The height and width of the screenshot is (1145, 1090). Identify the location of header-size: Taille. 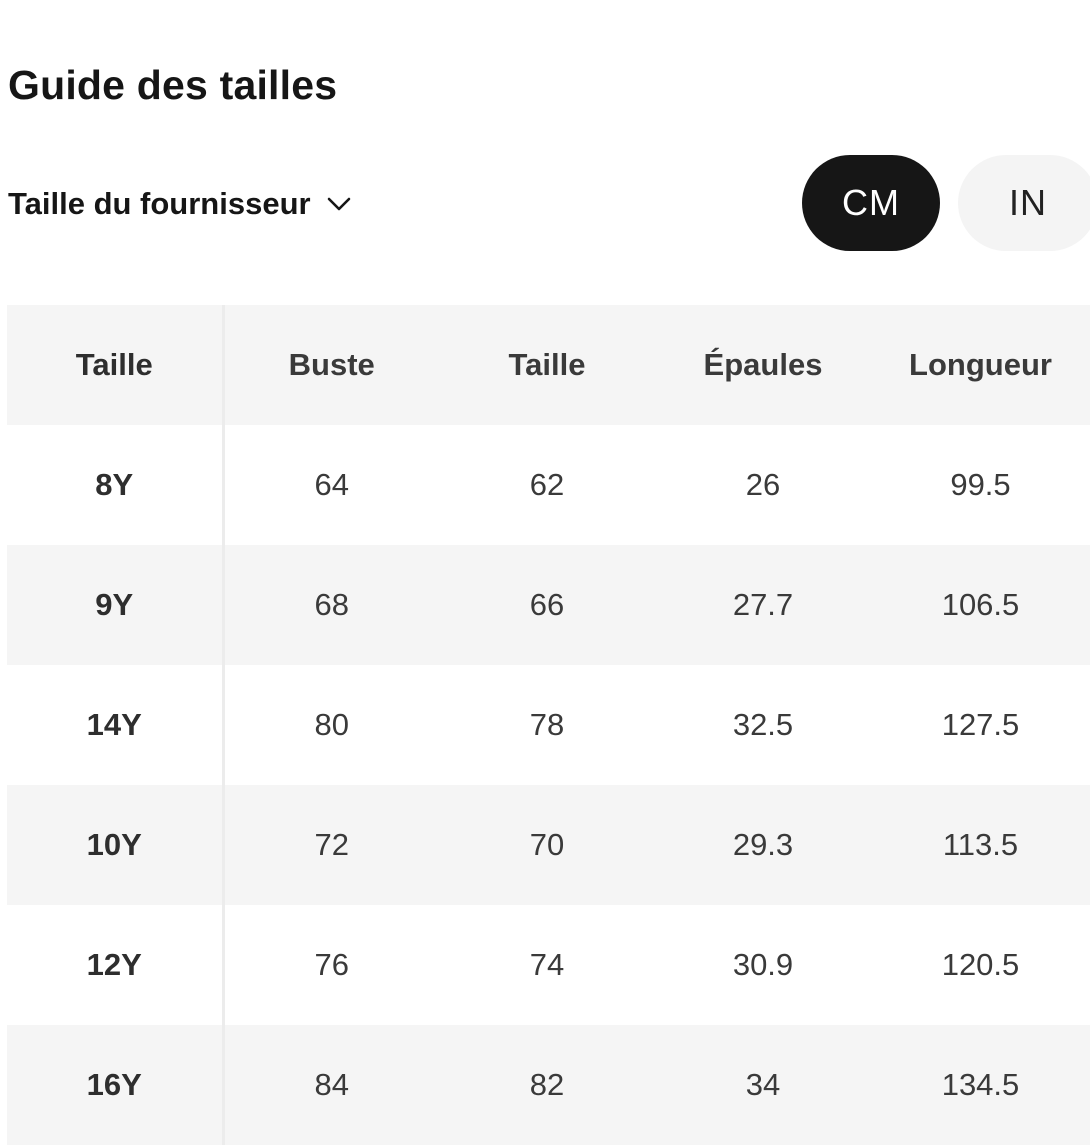
(116, 365).